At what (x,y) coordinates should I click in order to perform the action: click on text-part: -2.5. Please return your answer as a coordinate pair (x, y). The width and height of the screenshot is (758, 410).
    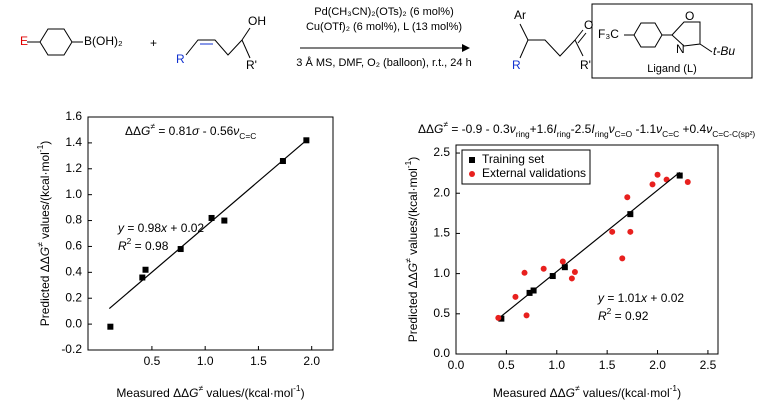
    Looking at the image, I should click on (581, 129).